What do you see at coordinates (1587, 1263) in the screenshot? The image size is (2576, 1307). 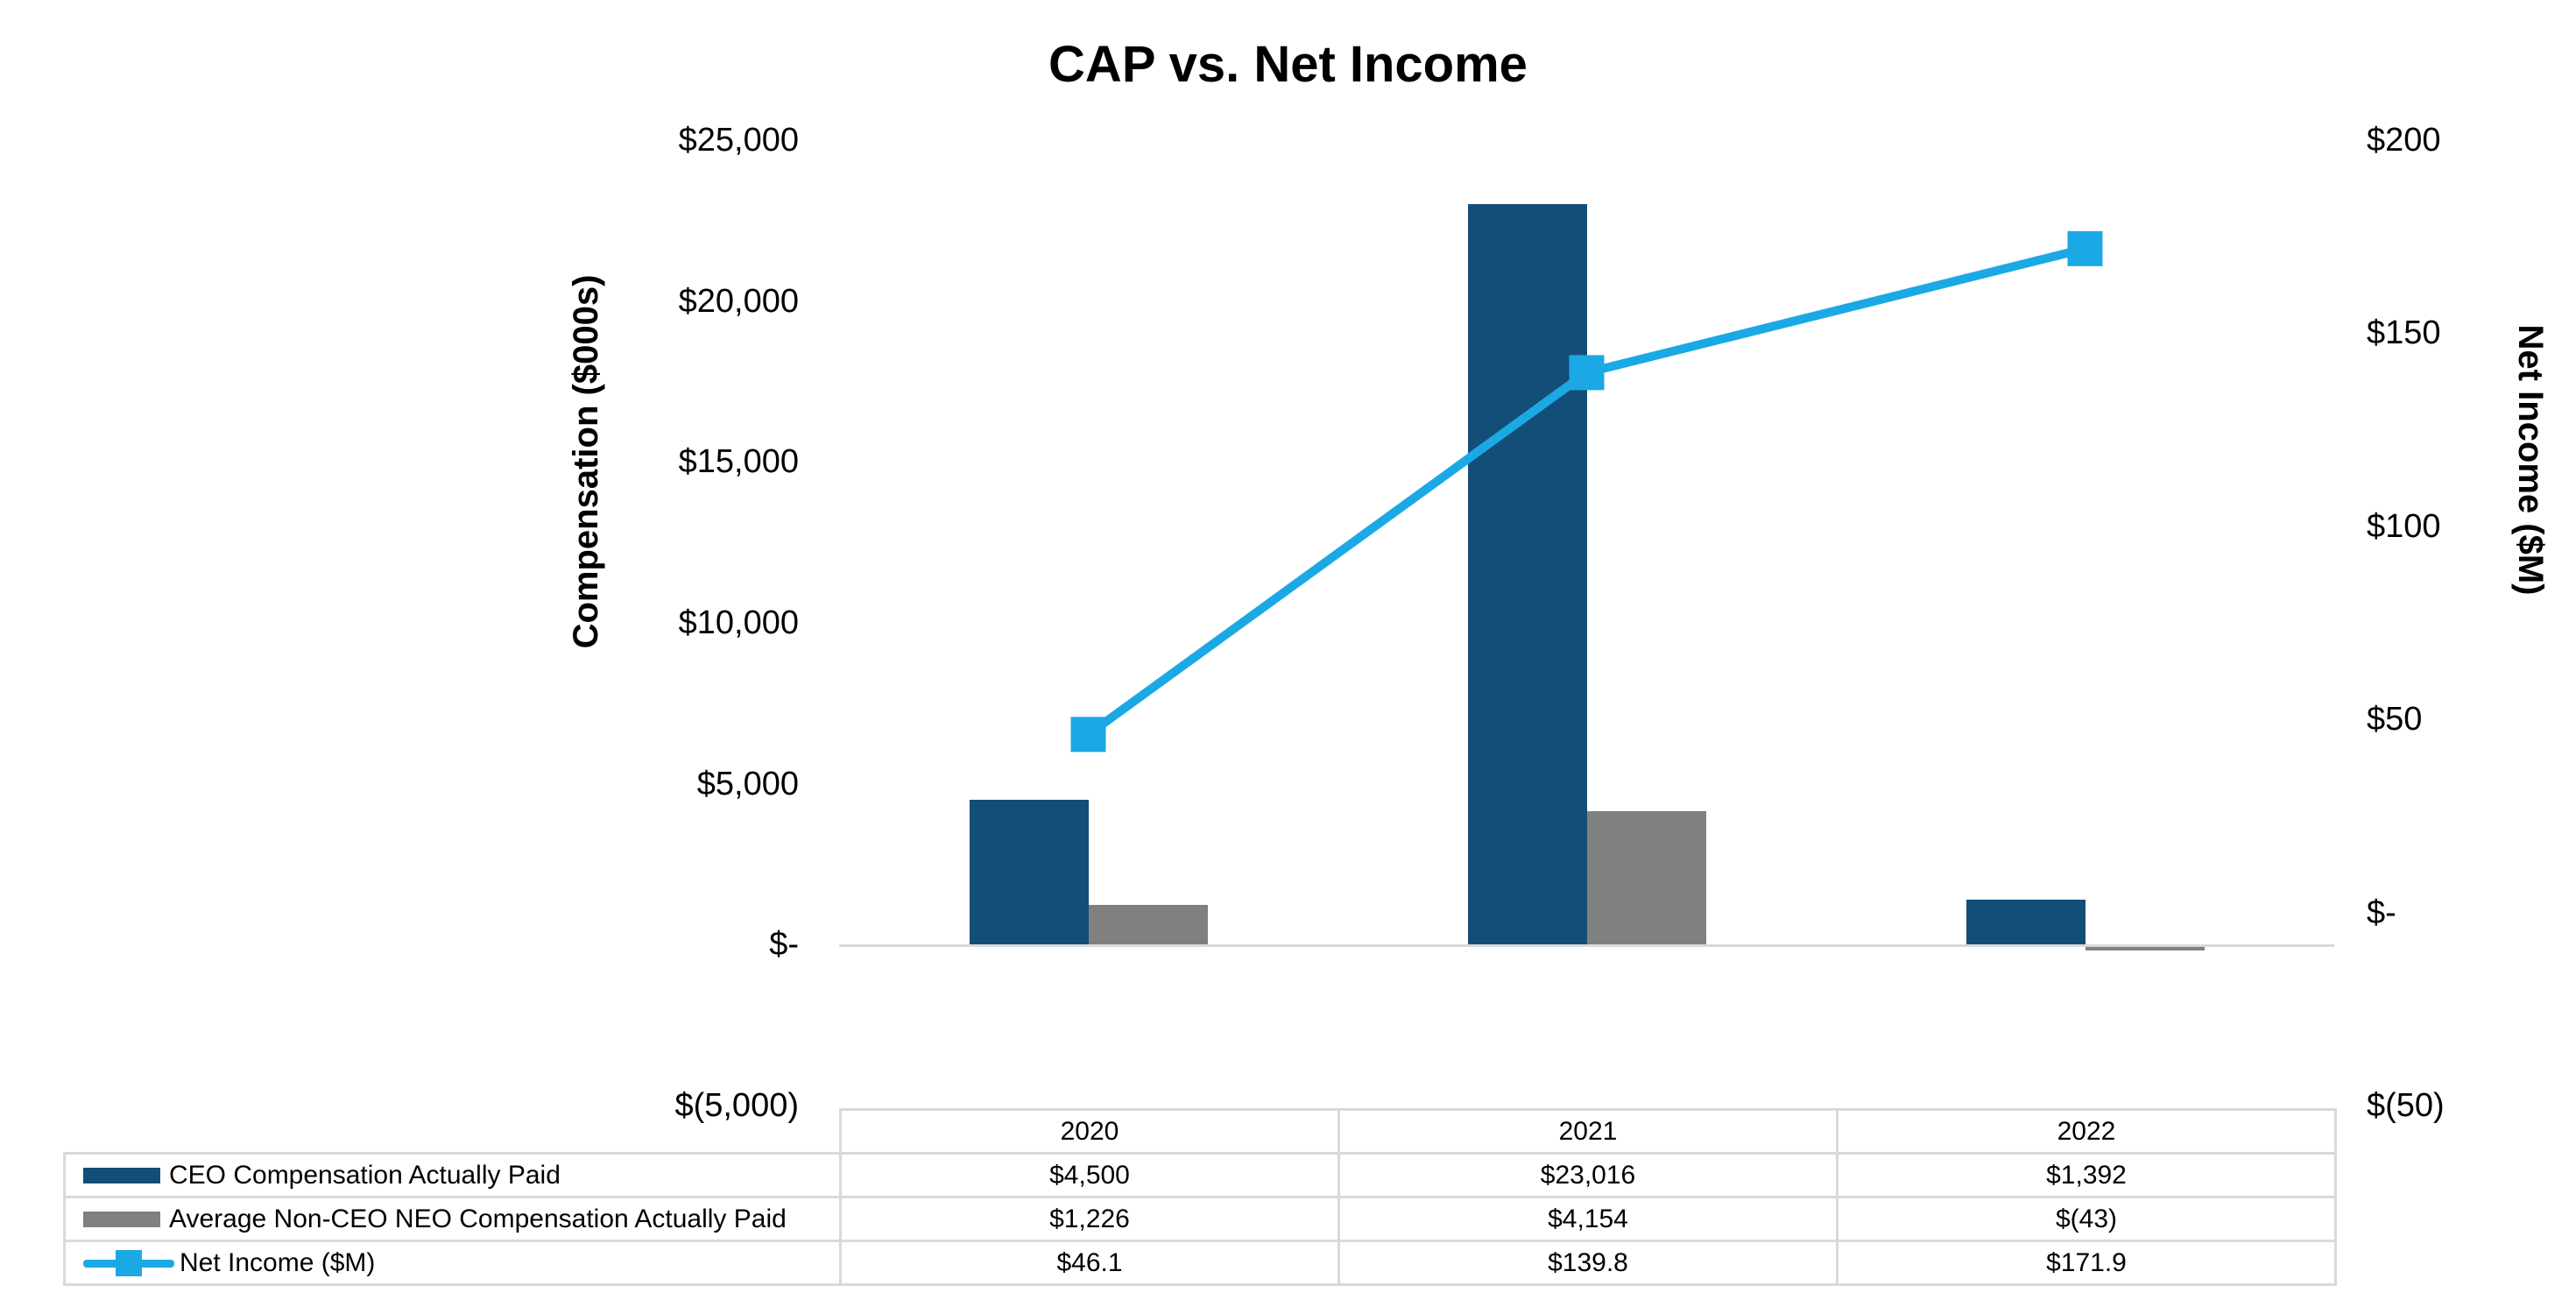 I see `table-value-cell: $139.8` at bounding box center [1587, 1263].